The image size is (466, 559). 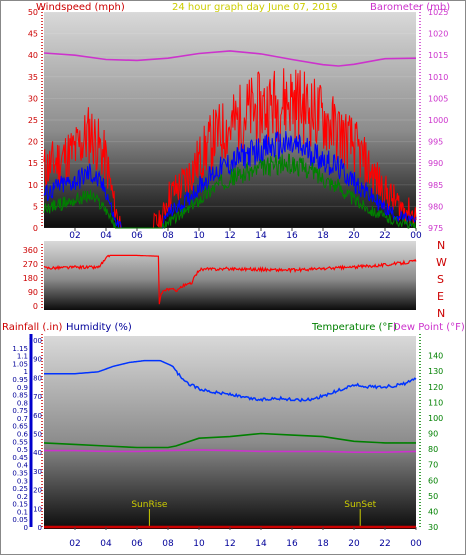 I want to click on humidity-xtick-label: 20, so click(x=354, y=544).